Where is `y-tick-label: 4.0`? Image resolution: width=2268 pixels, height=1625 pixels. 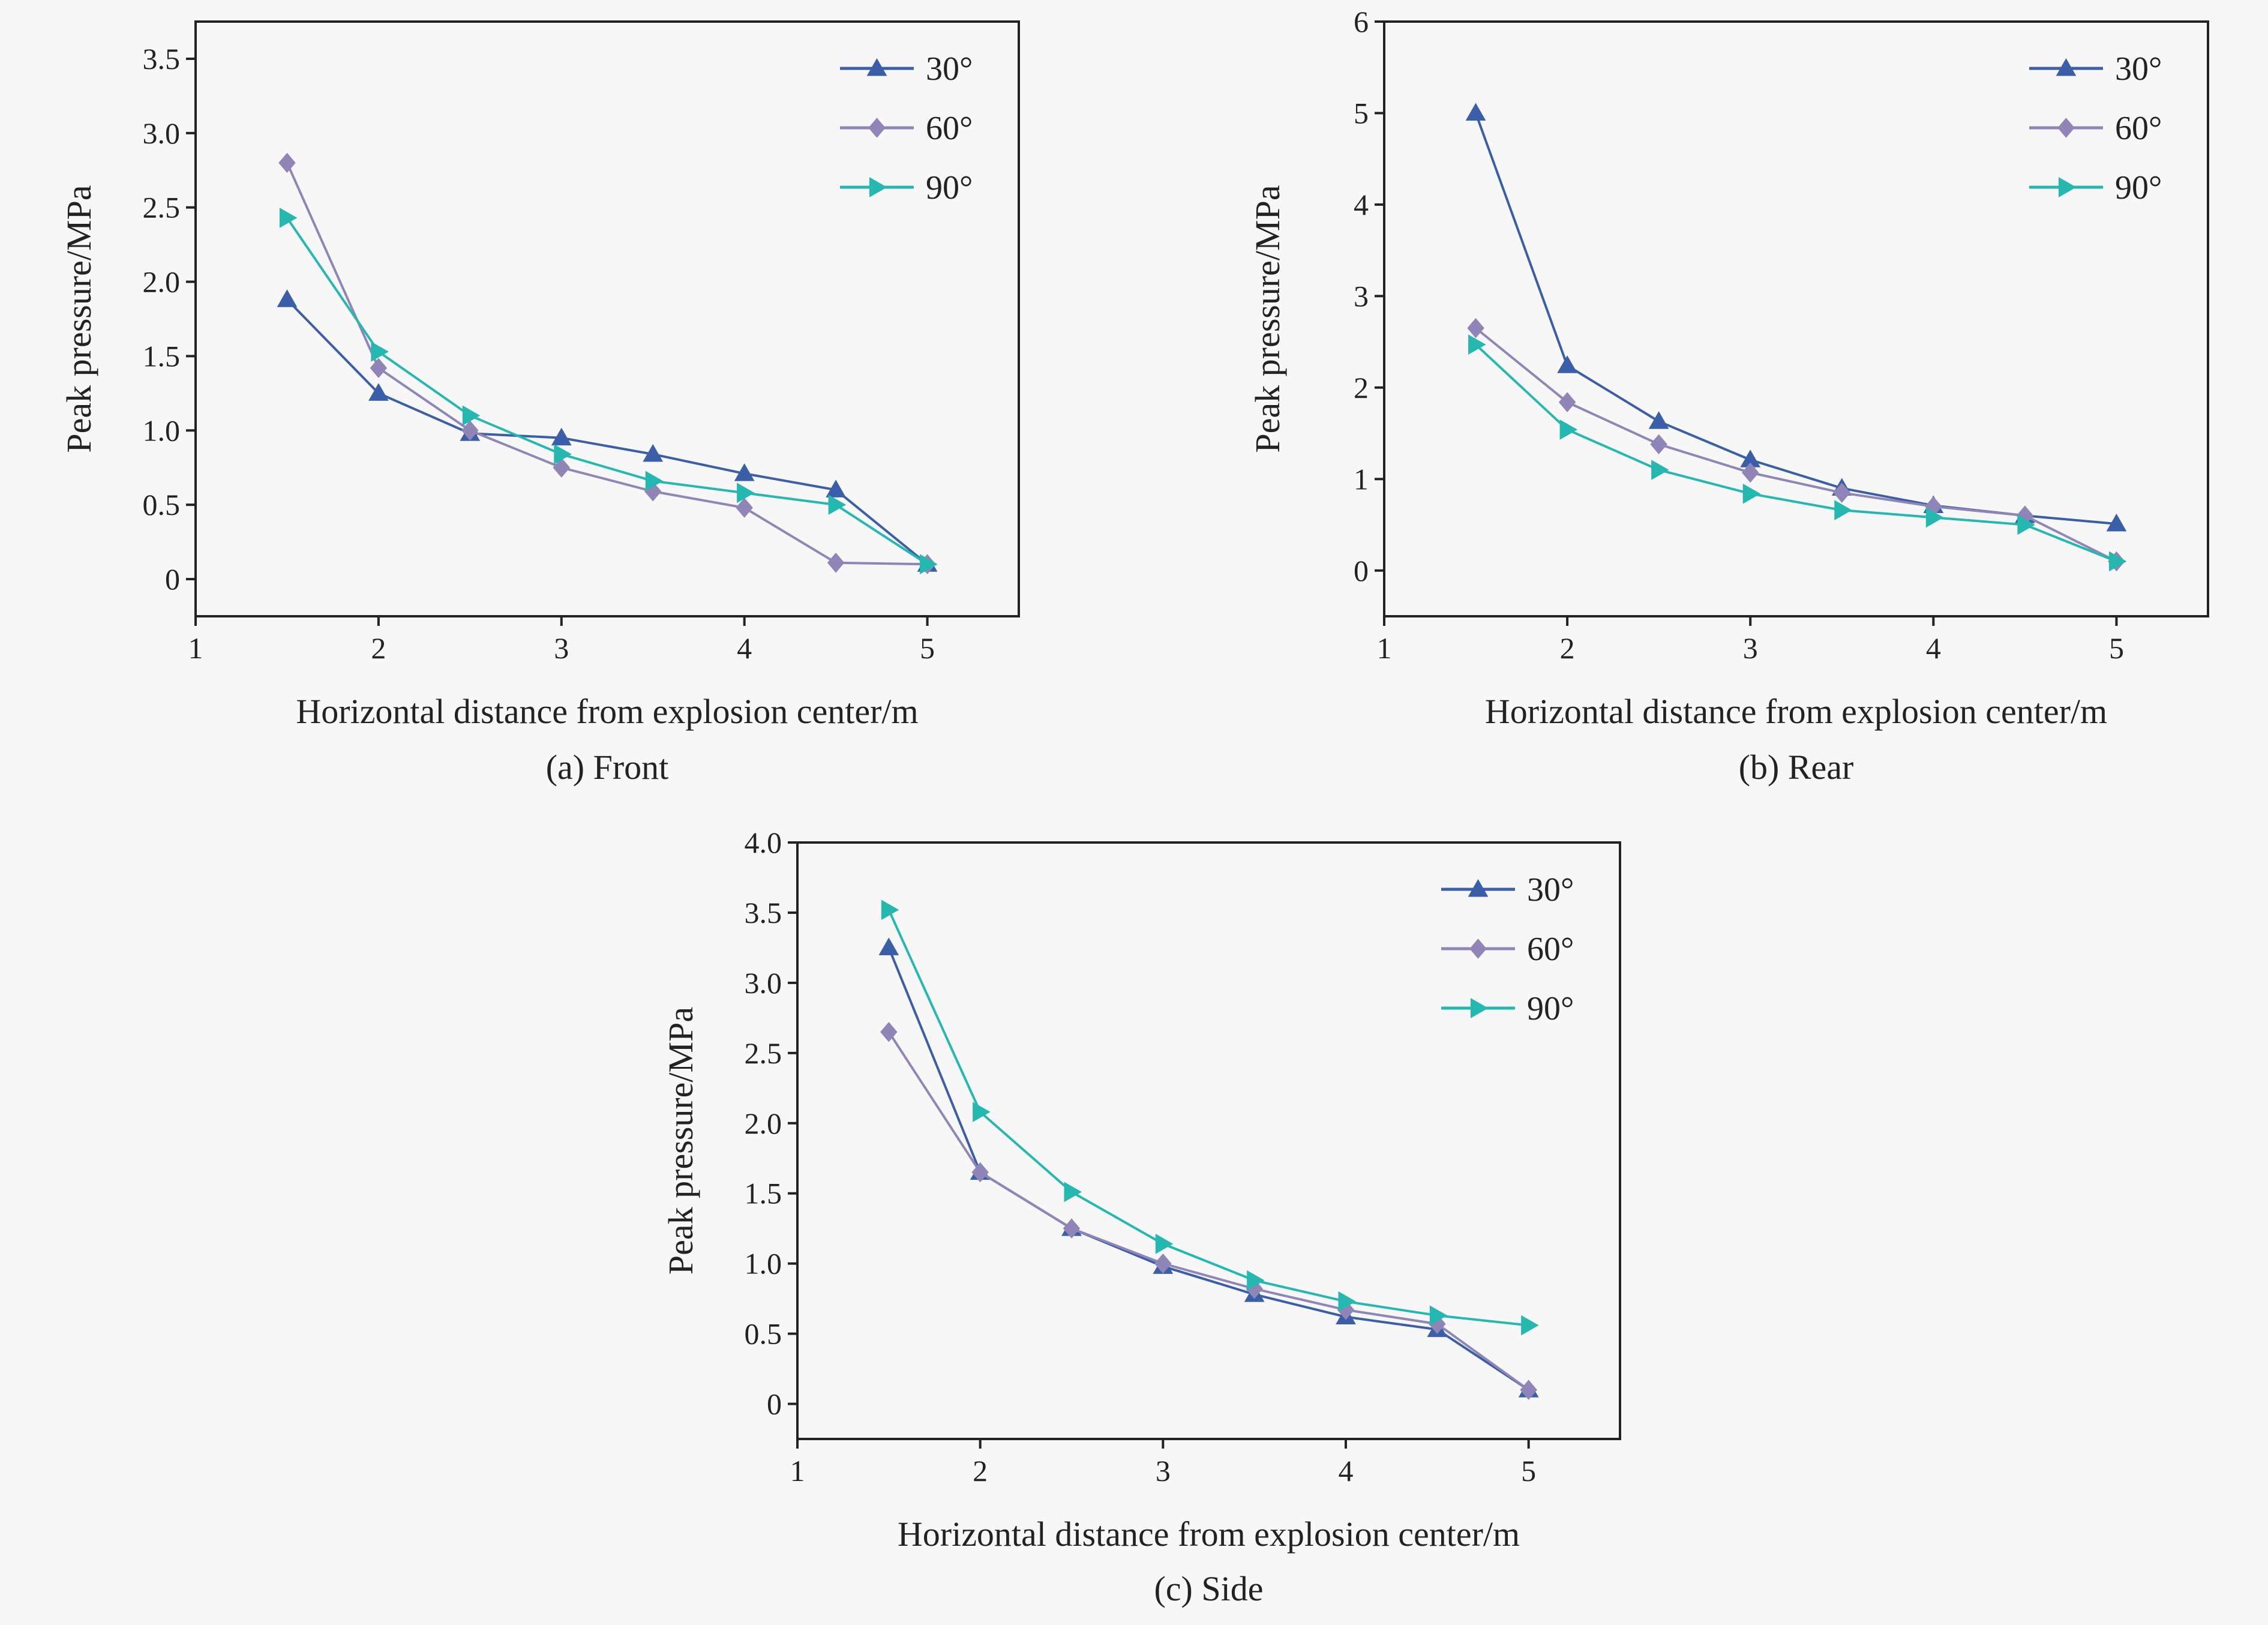
y-tick-label: 4.0 is located at coordinates (763, 842).